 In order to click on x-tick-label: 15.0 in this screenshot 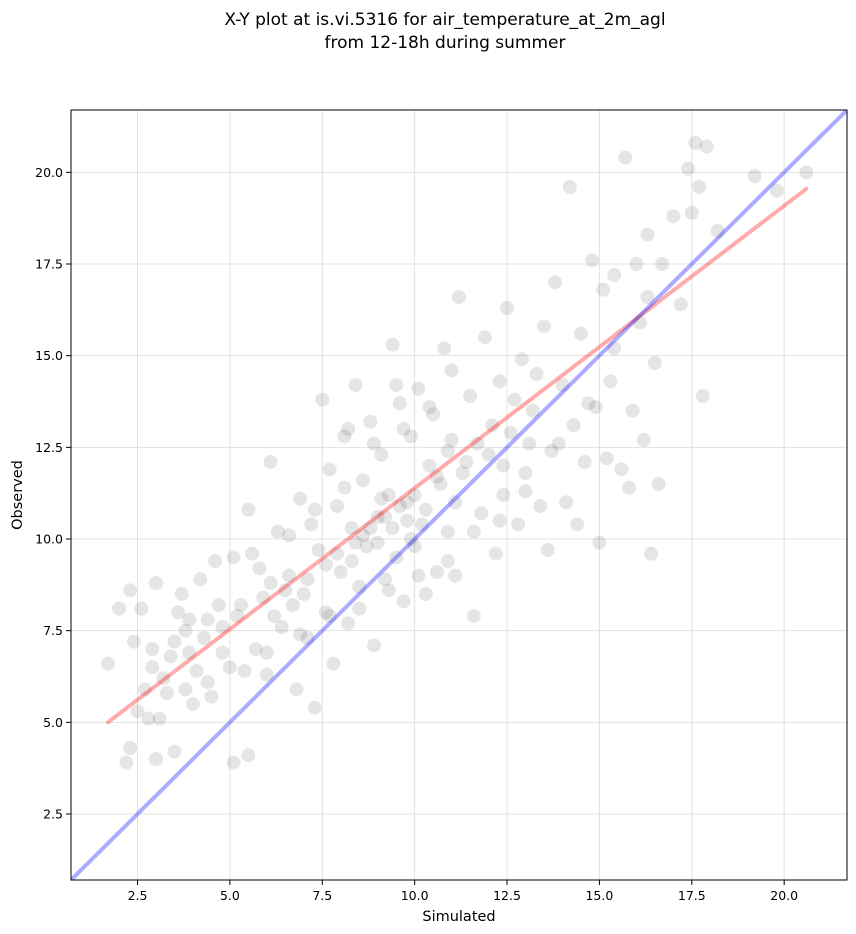, I will do `click(599, 895)`.